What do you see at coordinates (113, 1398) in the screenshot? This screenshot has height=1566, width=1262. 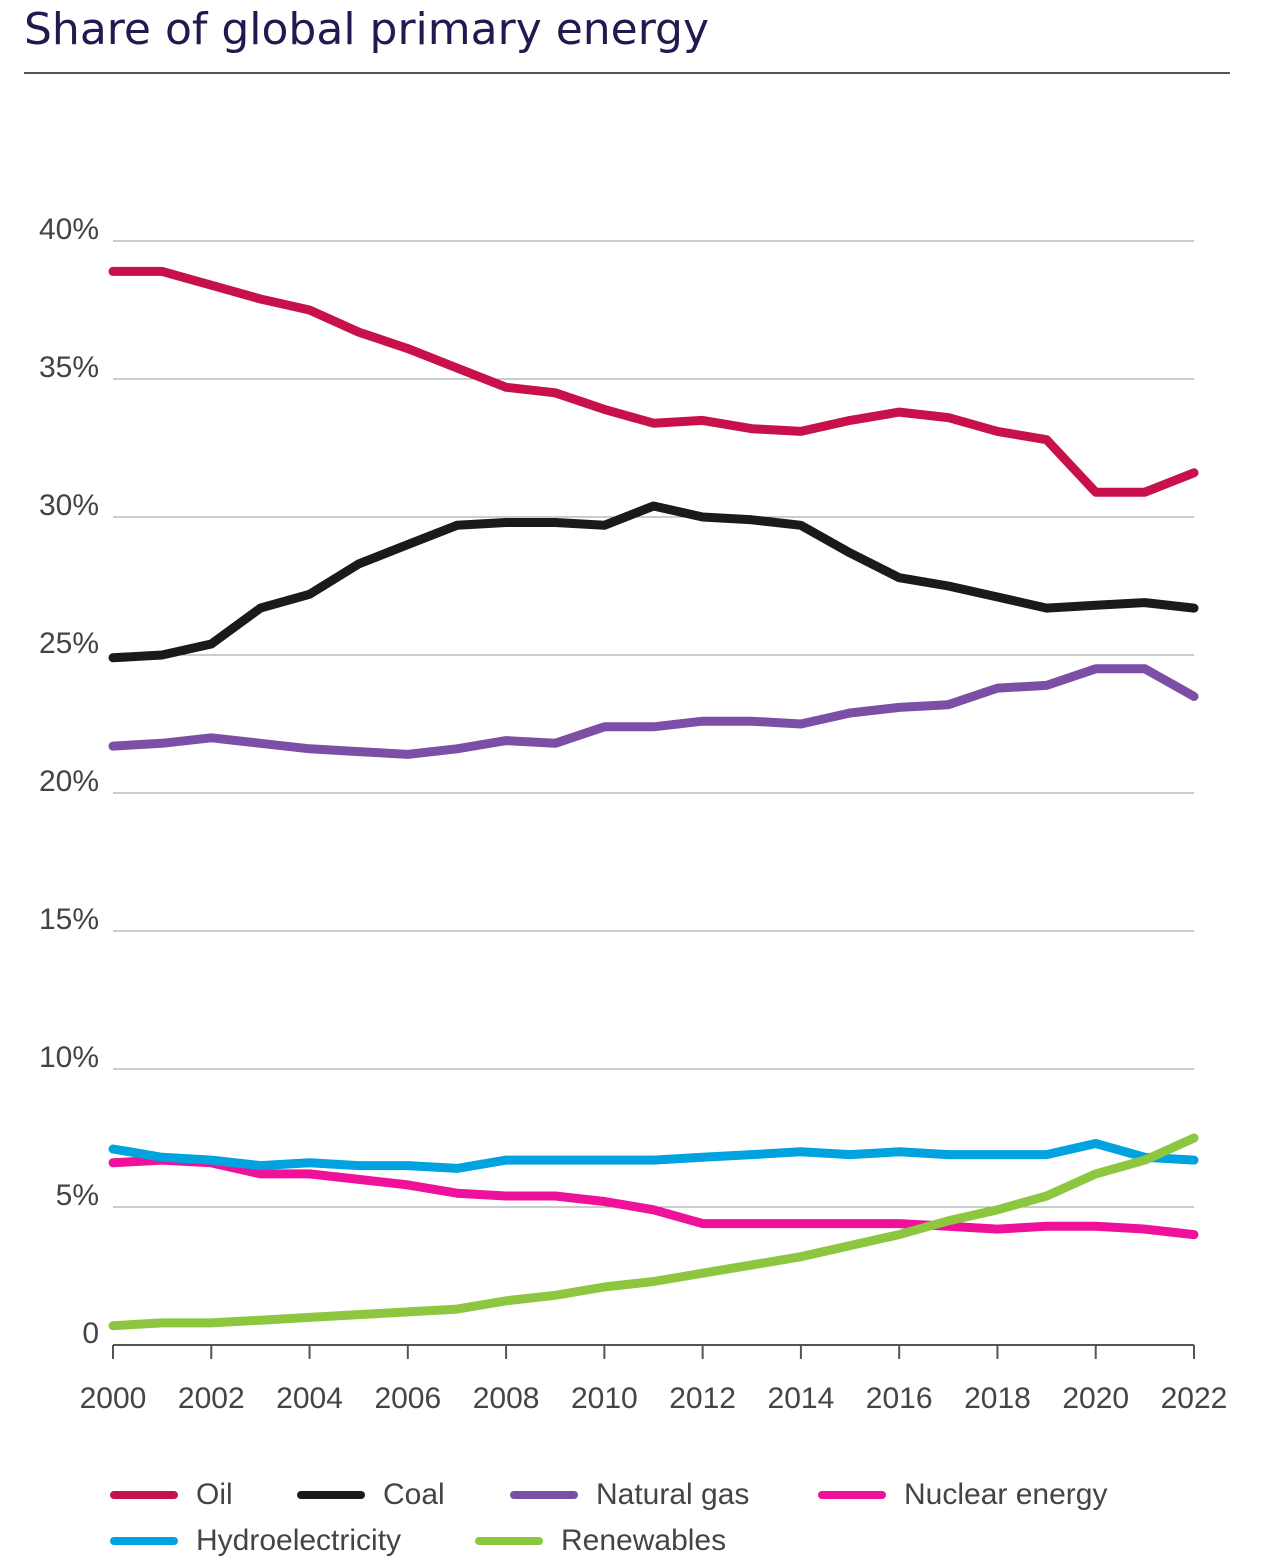 I see `x-tick-label: 2000` at bounding box center [113, 1398].